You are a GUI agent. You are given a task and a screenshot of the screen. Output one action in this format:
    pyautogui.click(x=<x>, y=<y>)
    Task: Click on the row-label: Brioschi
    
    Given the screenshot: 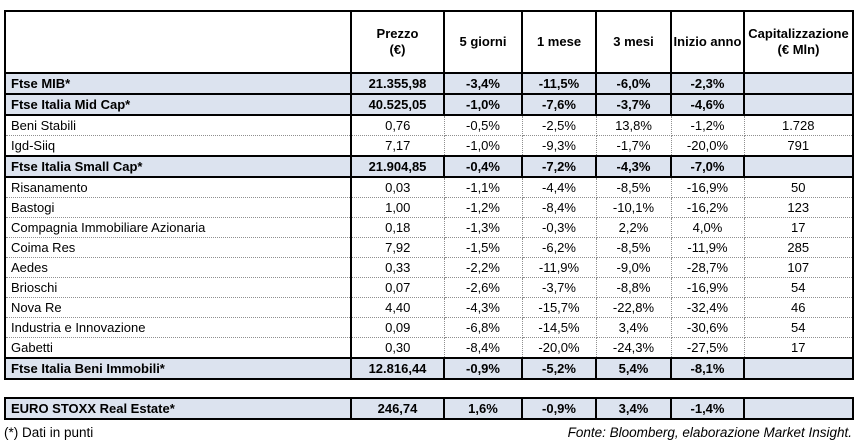 What is the action you would take?
    pyautogui.click(x=178, y=287)
    